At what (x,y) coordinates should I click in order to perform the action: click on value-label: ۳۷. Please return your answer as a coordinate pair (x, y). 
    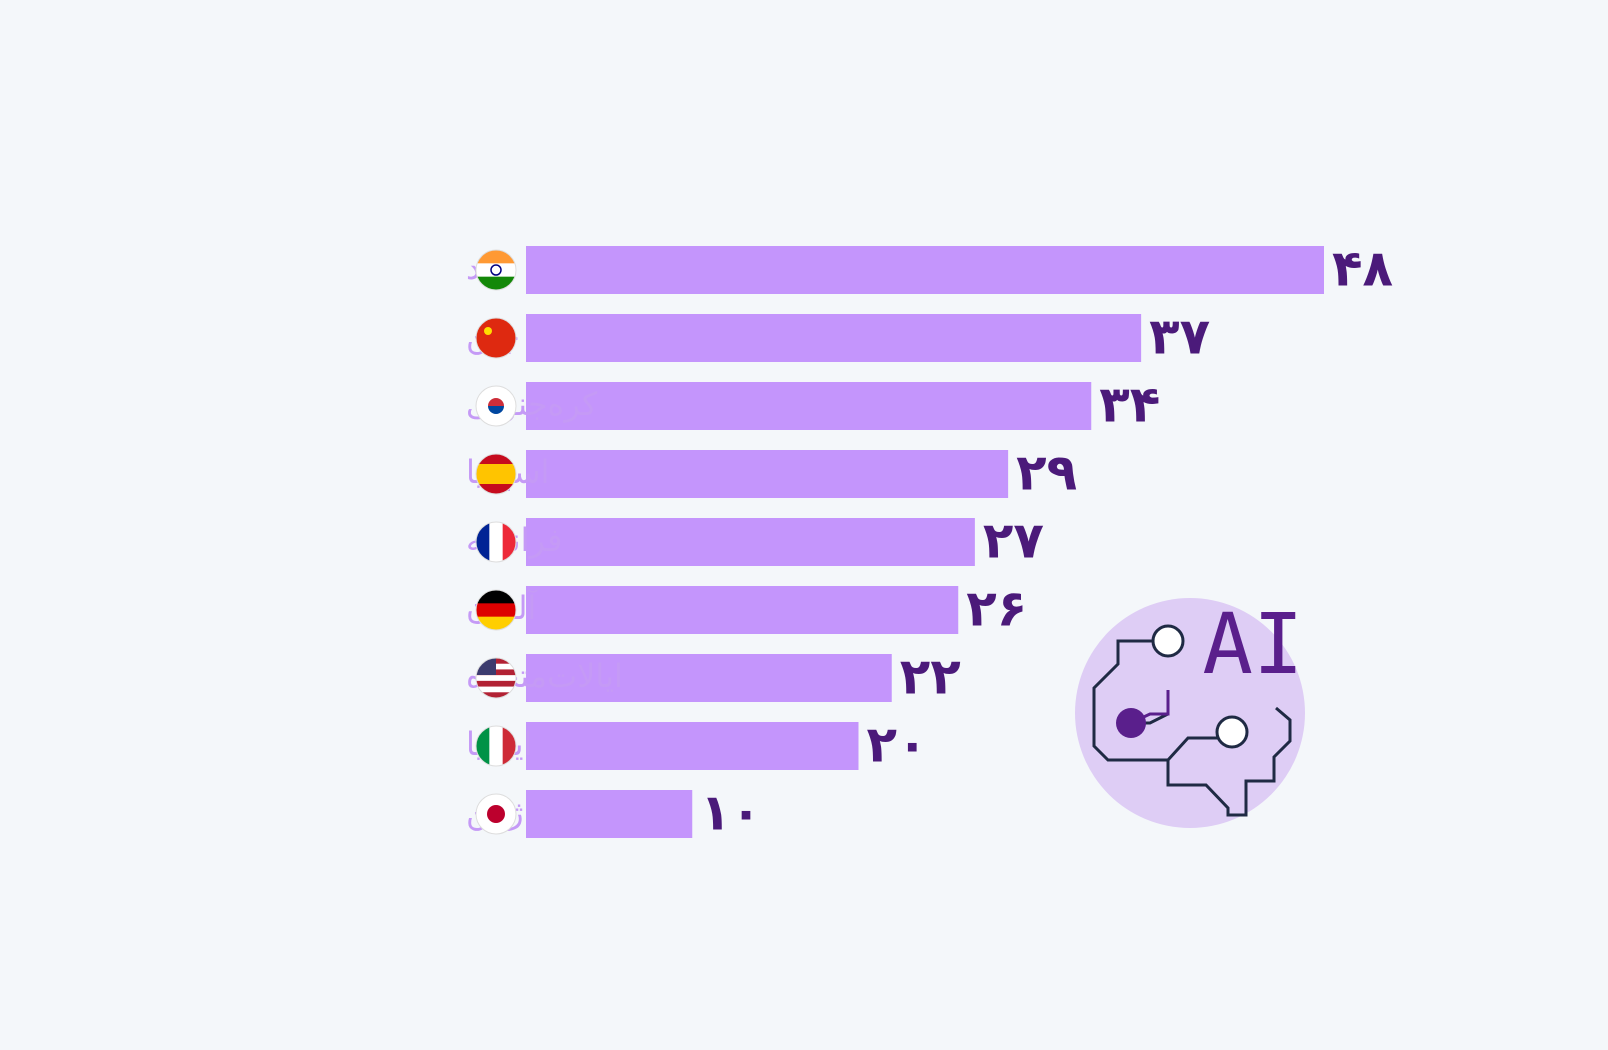
    Looking at the image, I should click on (1179, 337).